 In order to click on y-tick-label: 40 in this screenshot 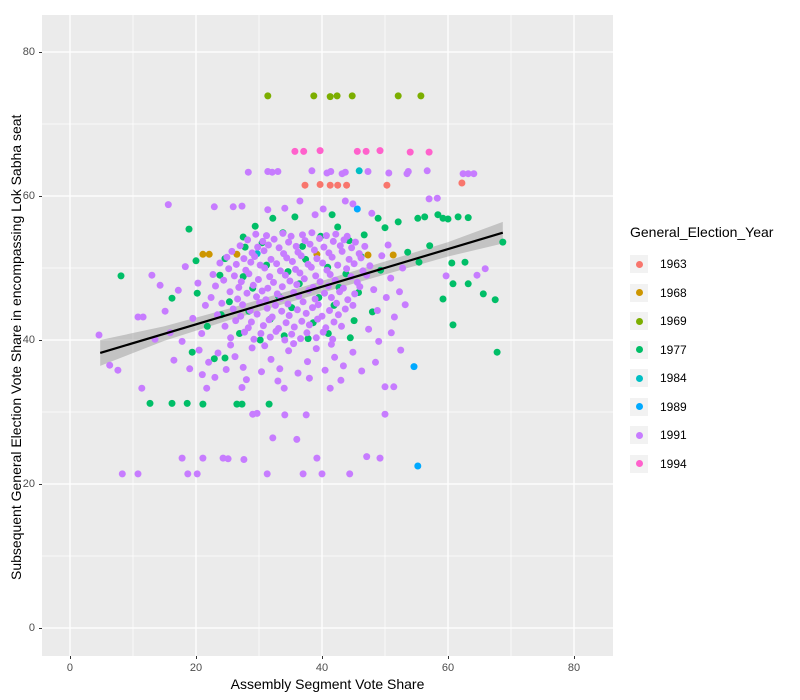, I will do `click(28, 339)`.